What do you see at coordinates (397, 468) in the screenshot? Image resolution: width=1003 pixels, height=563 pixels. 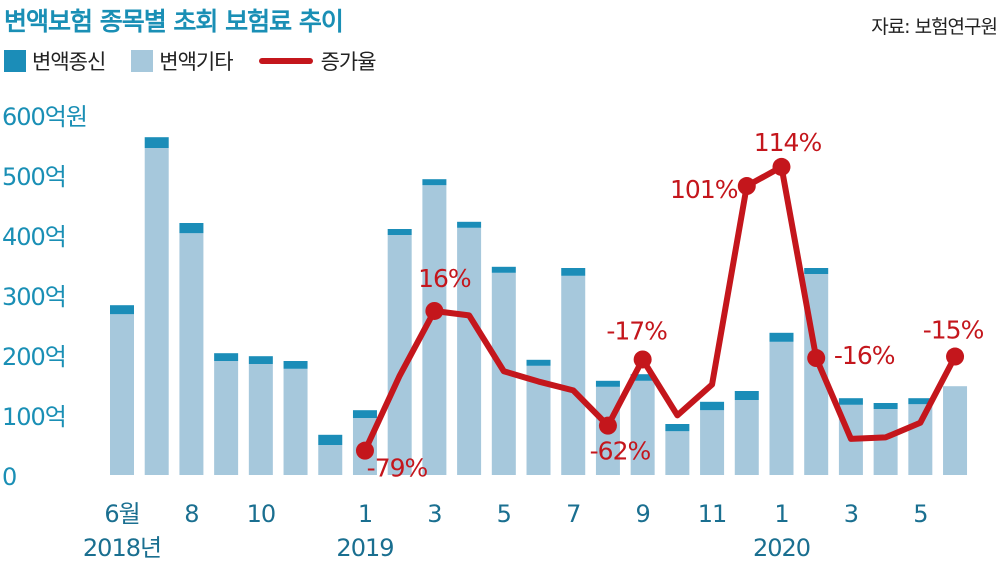 I see `growth-data-label: -79%` at bounding box center [397, 468].